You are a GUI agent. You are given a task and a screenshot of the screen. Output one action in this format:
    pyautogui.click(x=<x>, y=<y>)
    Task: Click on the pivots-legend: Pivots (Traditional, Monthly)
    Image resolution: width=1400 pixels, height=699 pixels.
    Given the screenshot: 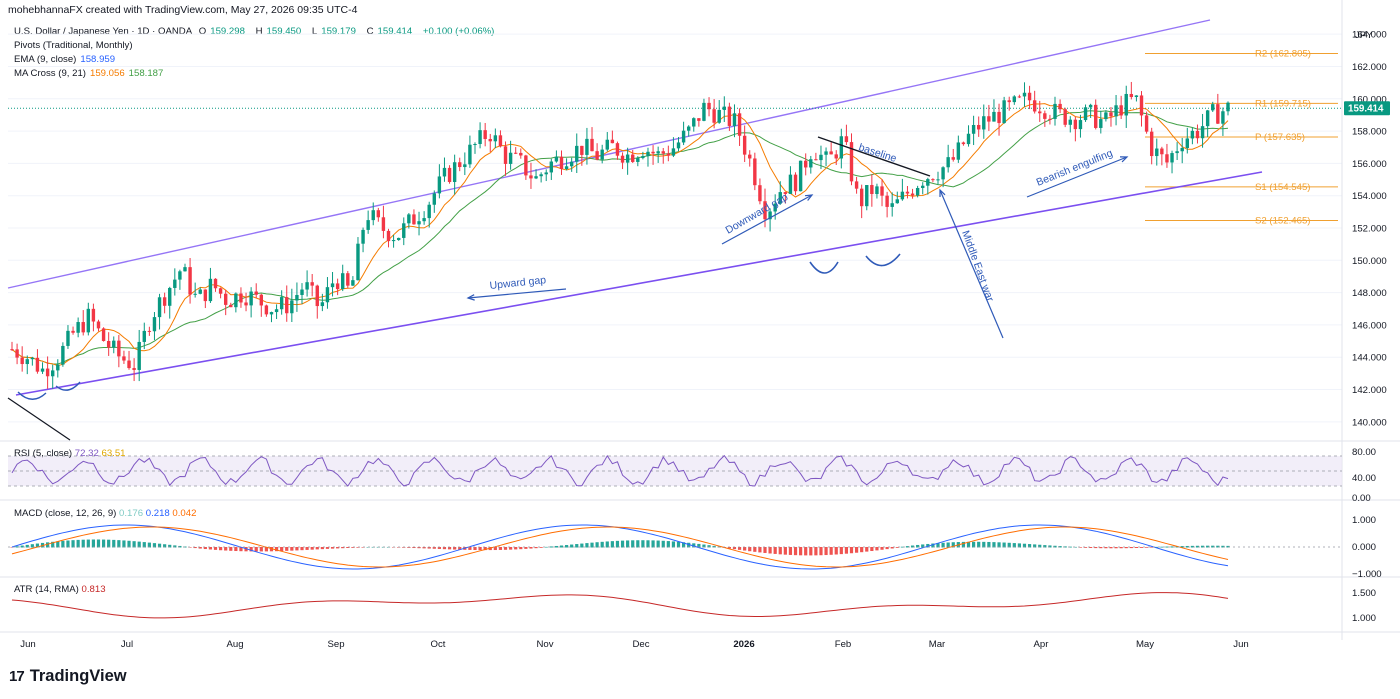 What is the action you would take?
    pyautogui.click(x=73, y=45)
    